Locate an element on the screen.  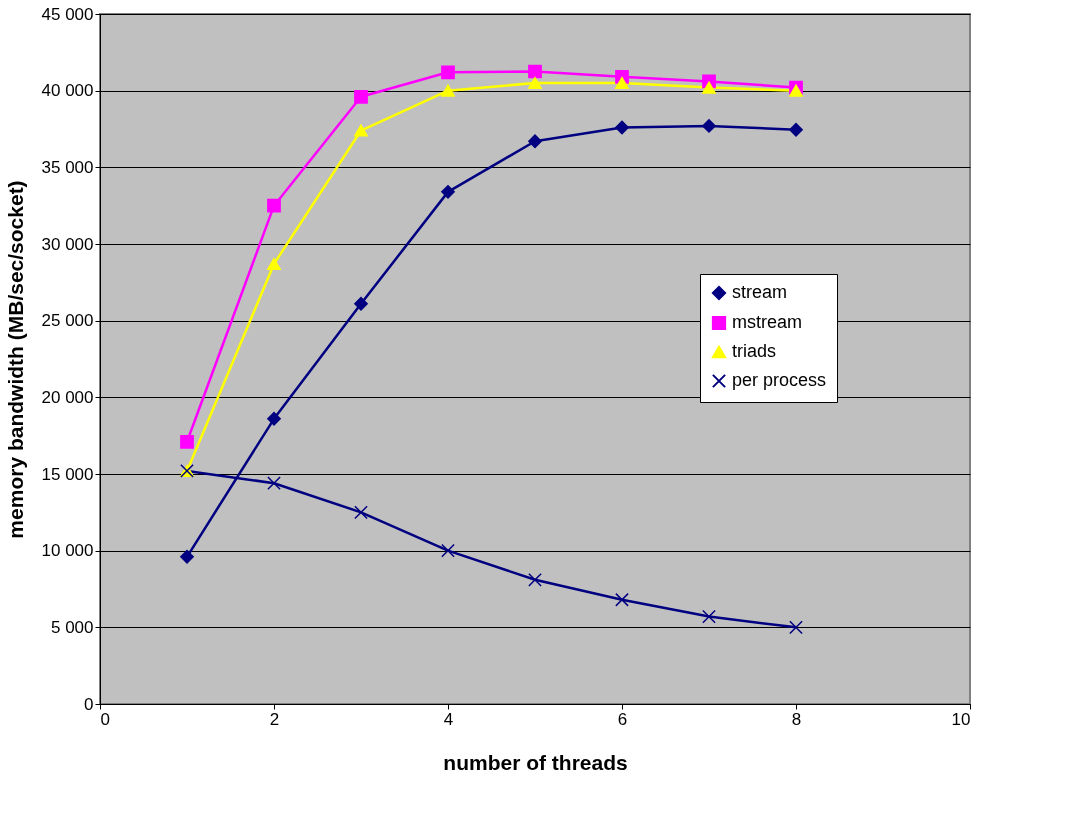
y-tick-label: 45 000 is located at coordinates (67, 14).